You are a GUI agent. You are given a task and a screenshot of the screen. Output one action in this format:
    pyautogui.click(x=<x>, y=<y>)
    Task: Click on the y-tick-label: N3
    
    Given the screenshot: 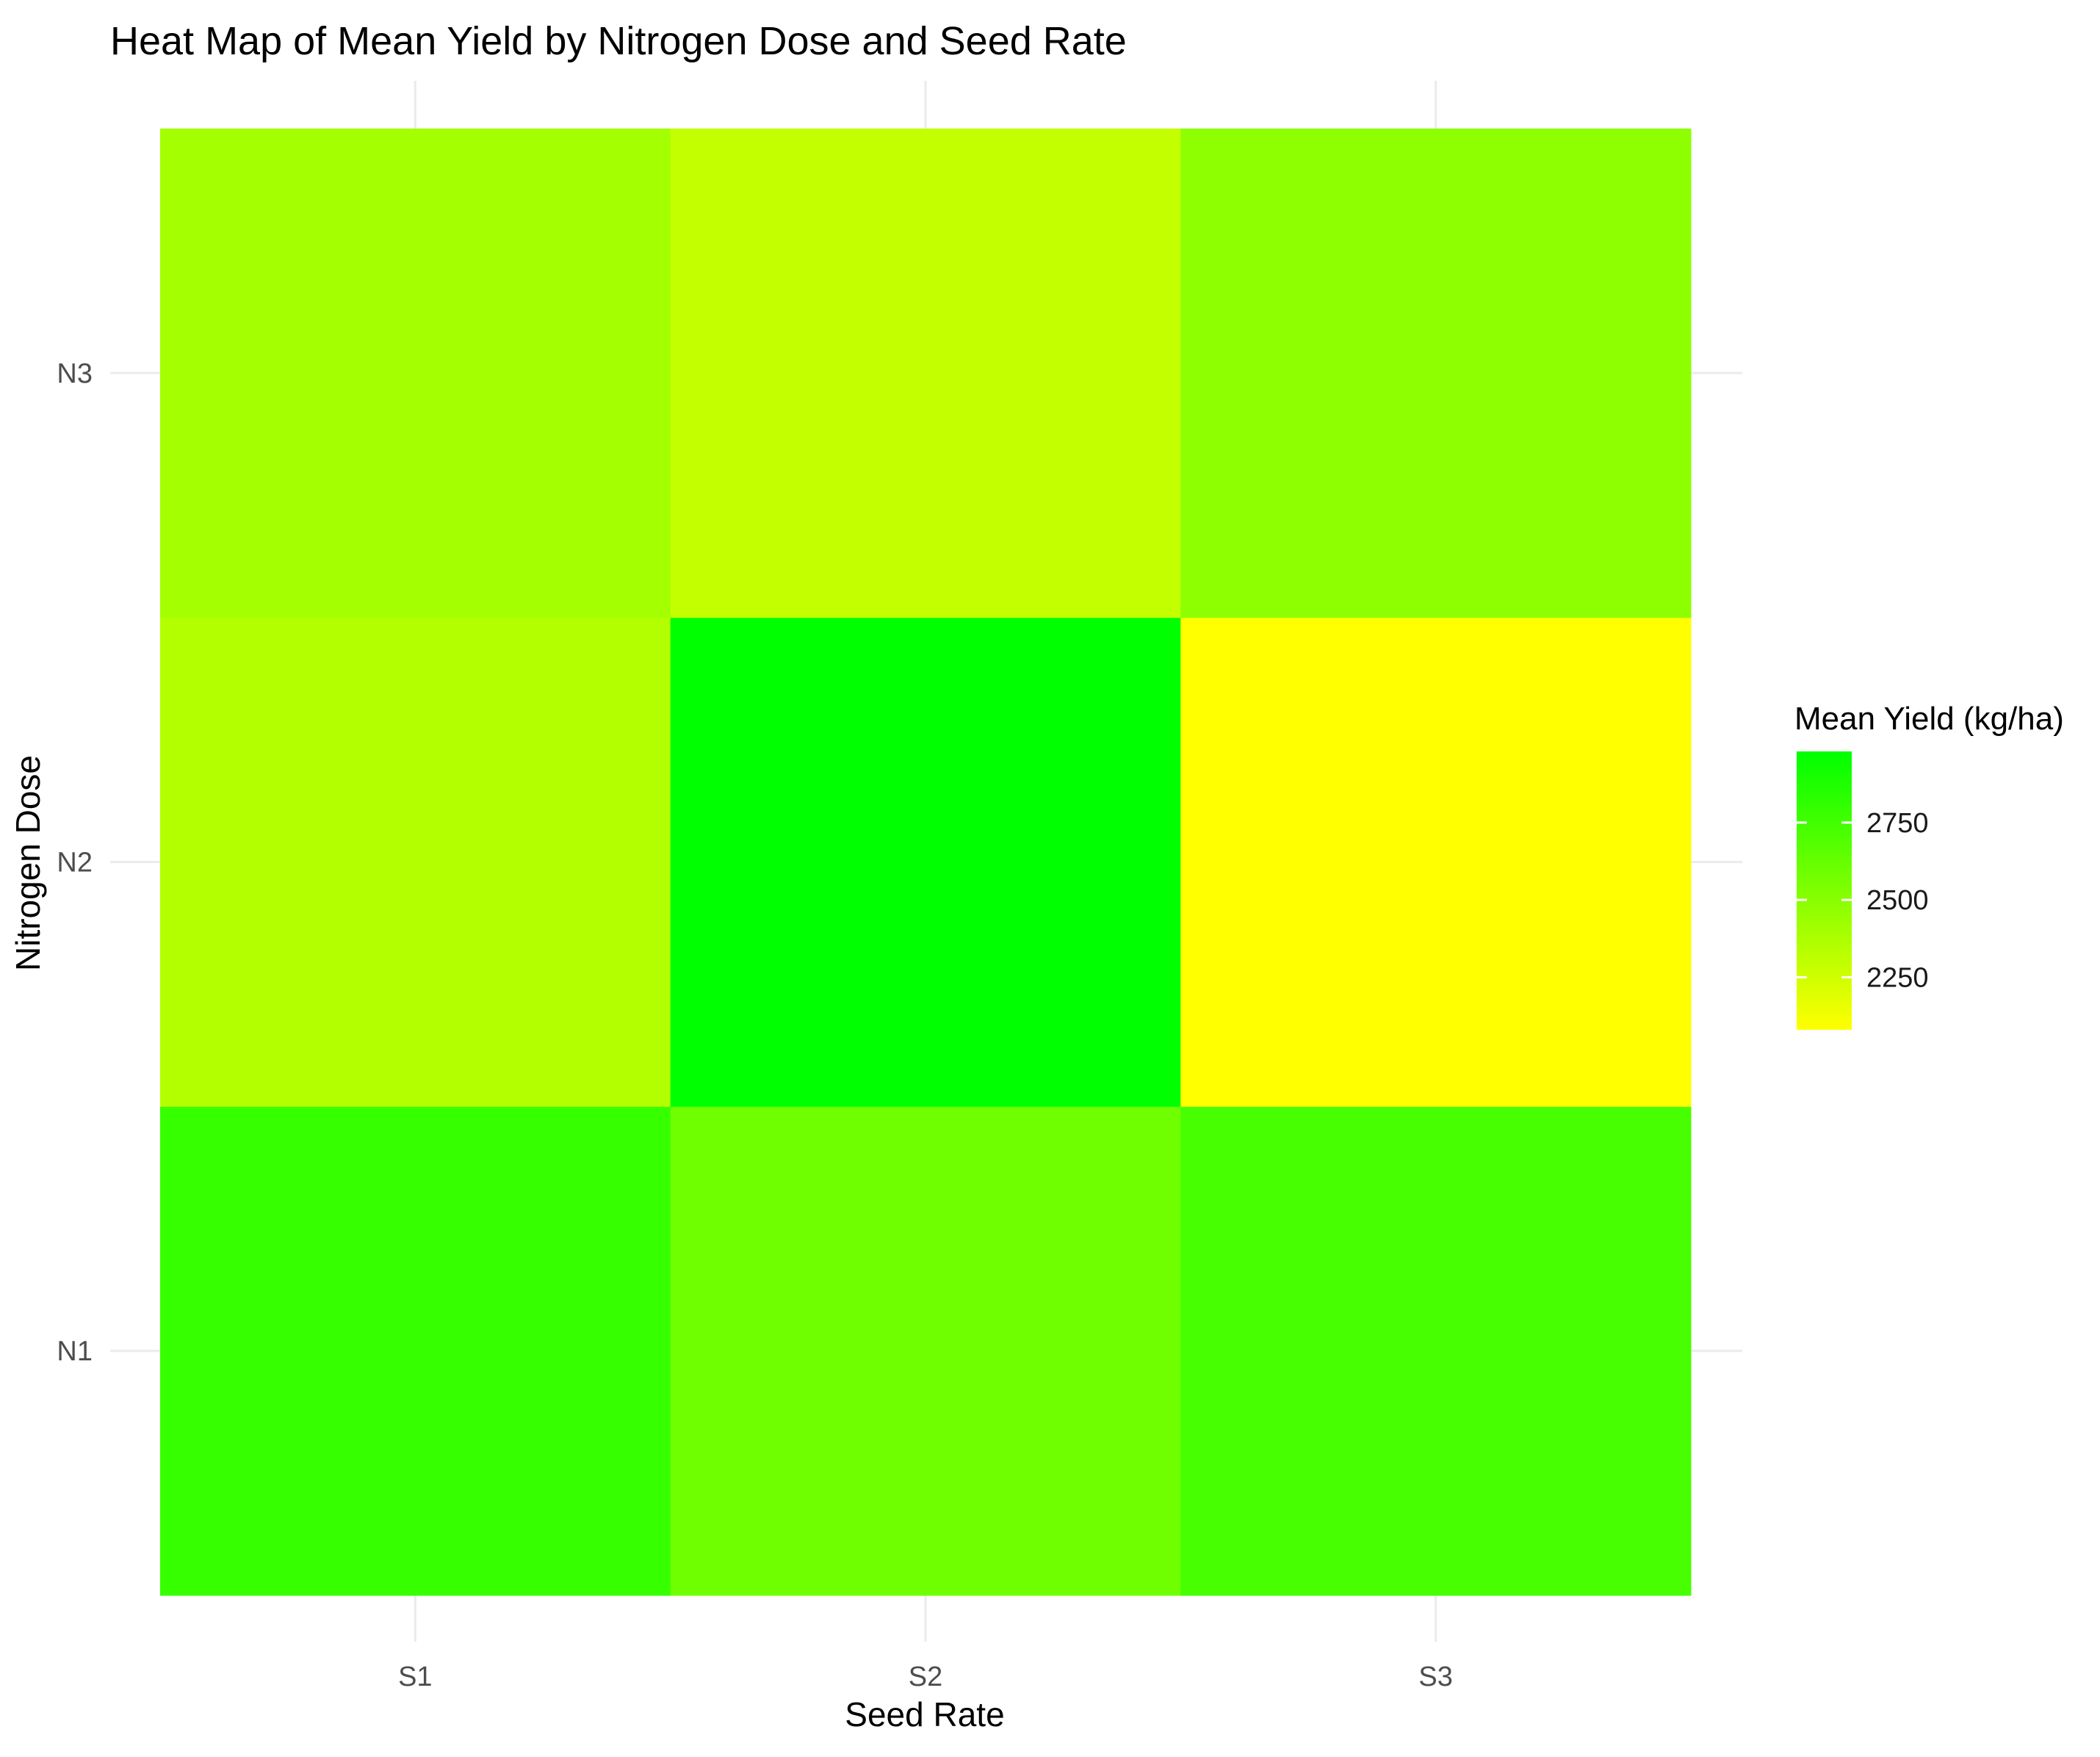 What is the action you would take?
    pyautogui.click(x=75, y=373)
    